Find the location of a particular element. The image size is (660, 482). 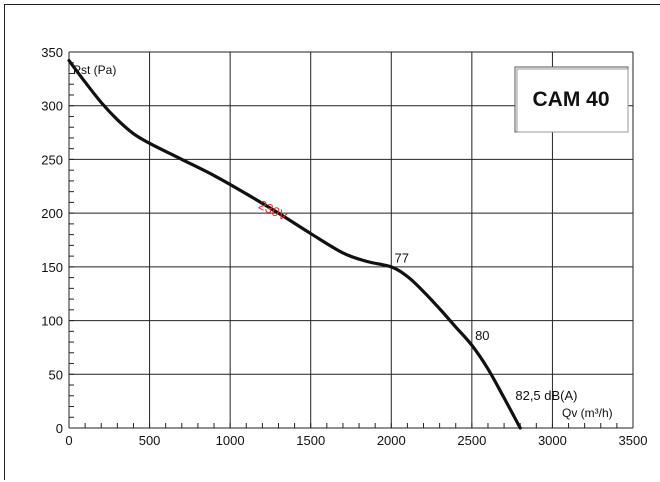

x-tick-label: 2000 is located at coordinates (391, 440).